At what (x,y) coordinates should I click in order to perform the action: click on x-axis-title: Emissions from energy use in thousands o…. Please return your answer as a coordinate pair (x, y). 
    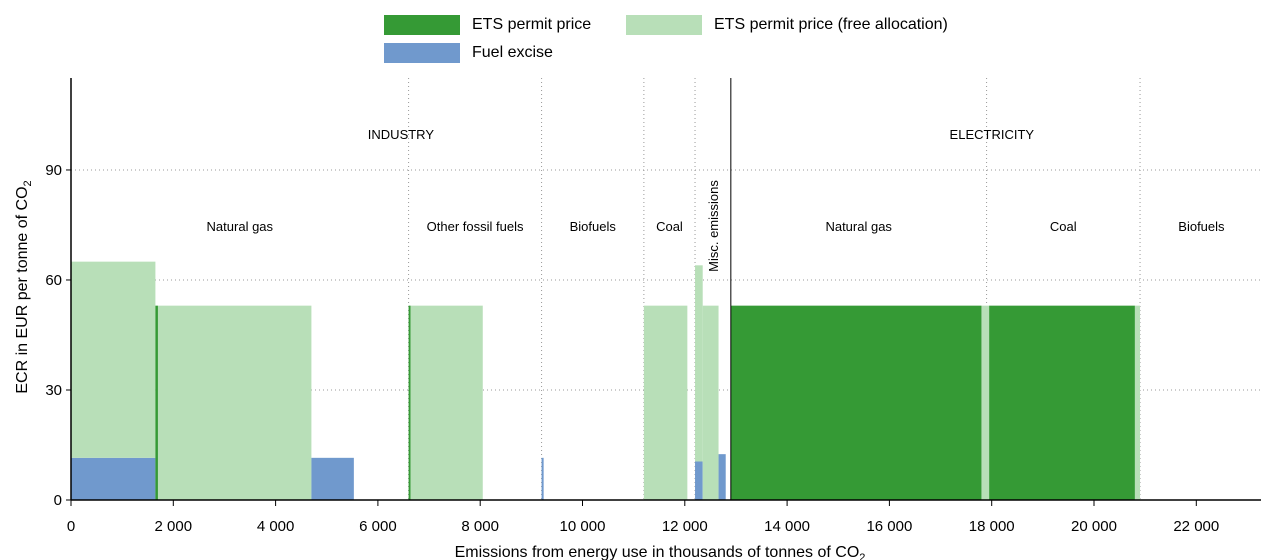
    Looking at the image, I should click on (660, 552).